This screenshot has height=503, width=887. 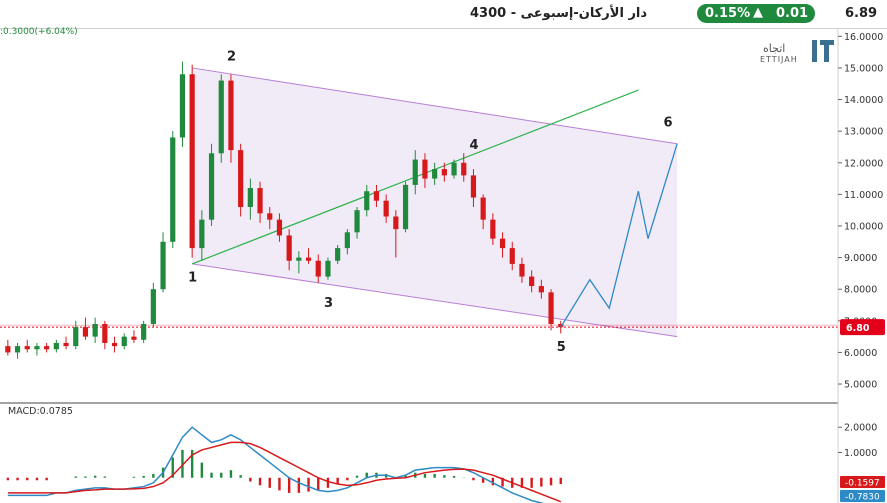 I want to click on wave-label-5: 5, so click(x=561, y=347).